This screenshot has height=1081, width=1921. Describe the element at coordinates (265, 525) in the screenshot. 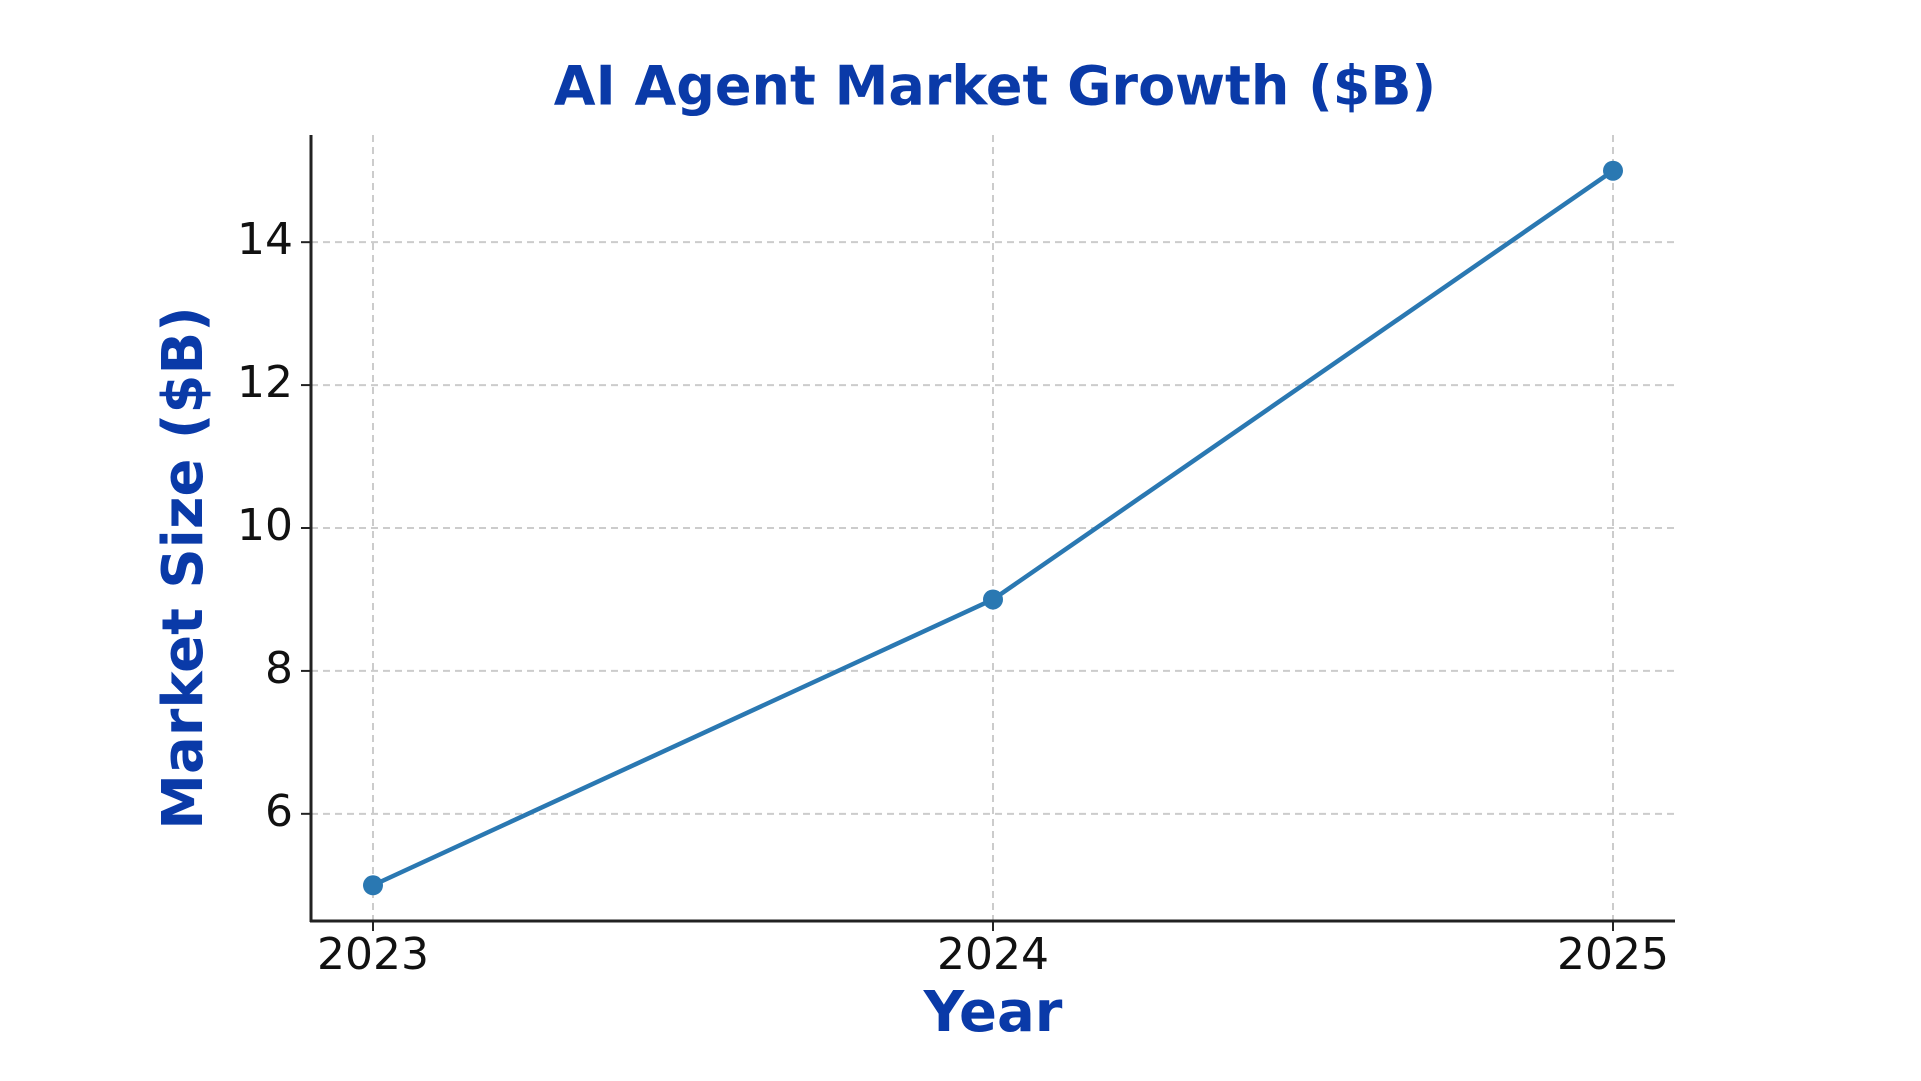

I see `y-tick-label: 10` at that location.